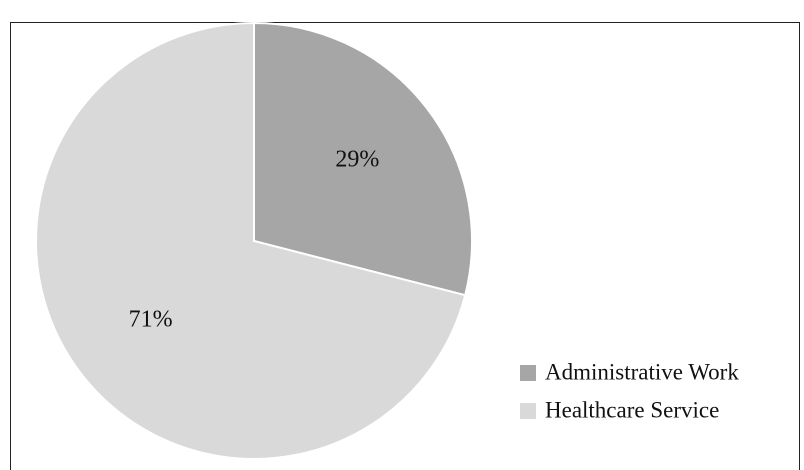 The height and width of the screenshot is (470, 804). Describe the element at coordinates (642, 371) in the screenshot. I see `legend-label: Administrative Work` at that location.